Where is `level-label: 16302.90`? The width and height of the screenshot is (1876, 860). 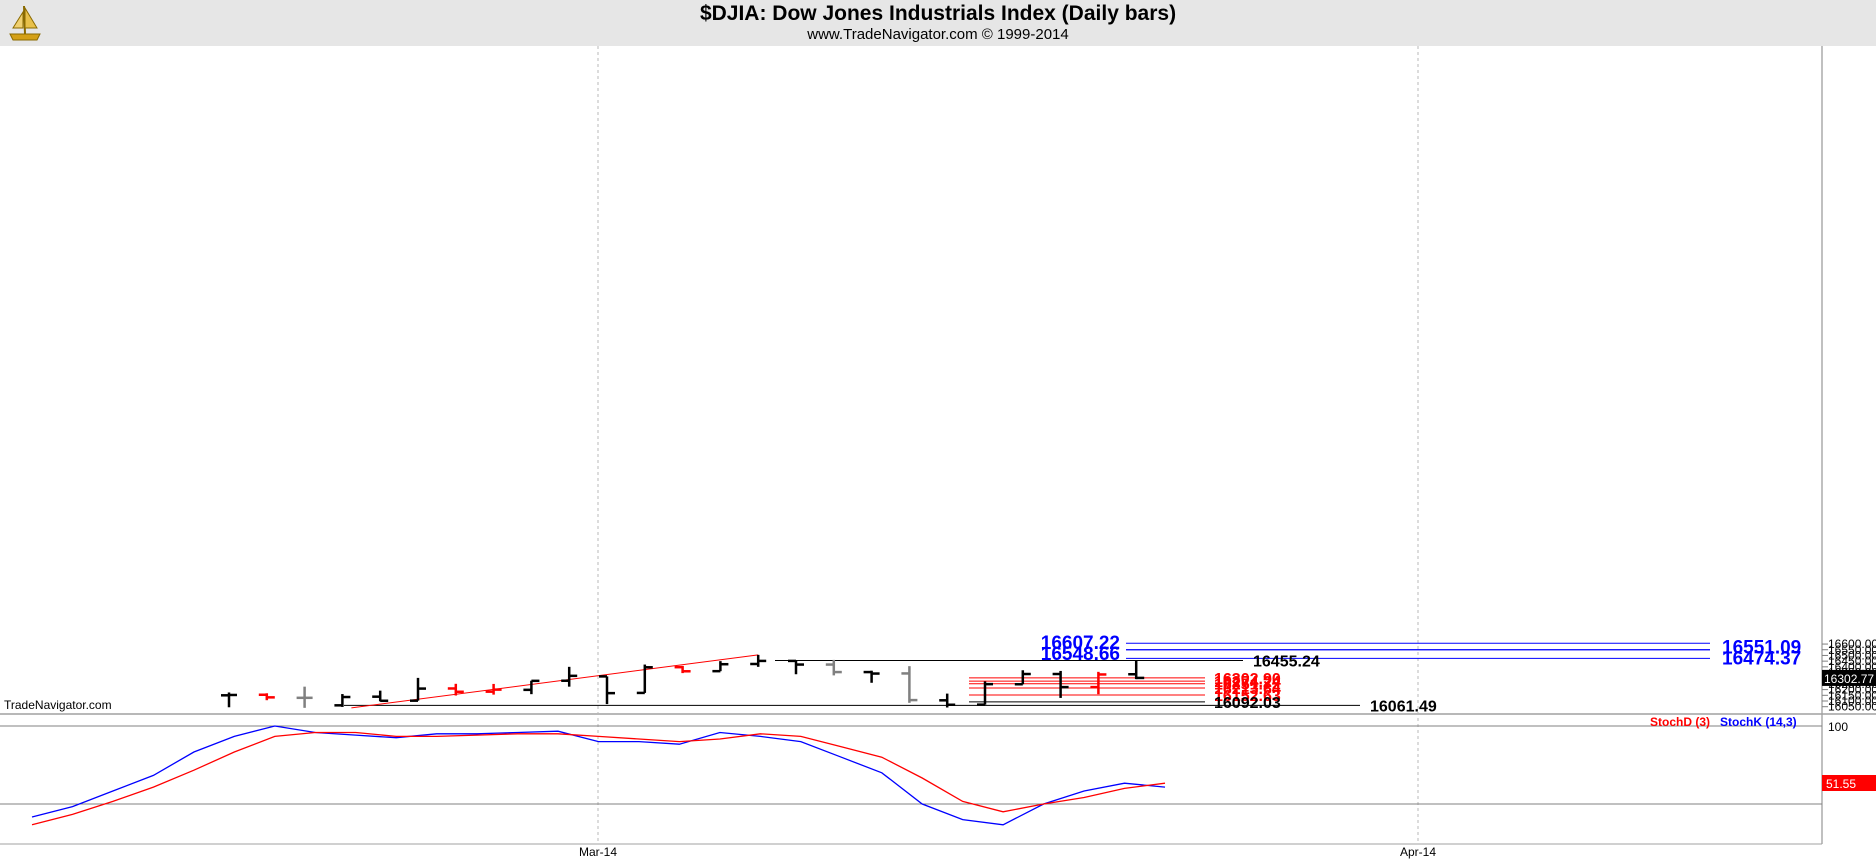 level-label: 16302.90 is located at coordinates (1247, 679).